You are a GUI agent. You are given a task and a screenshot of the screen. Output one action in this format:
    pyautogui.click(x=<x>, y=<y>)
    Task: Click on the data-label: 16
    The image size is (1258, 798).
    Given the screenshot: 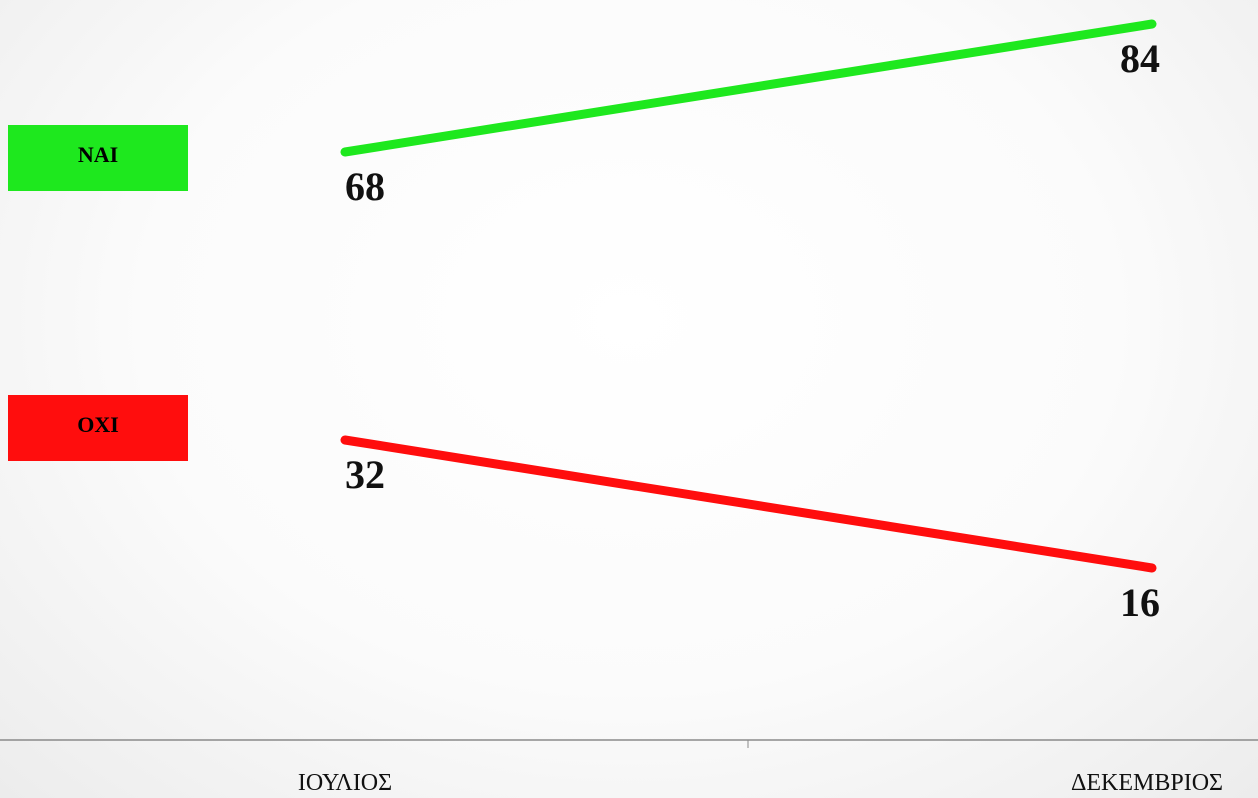 What is the action you would take?
    pyautogui.click(x=1140, y=602)
    